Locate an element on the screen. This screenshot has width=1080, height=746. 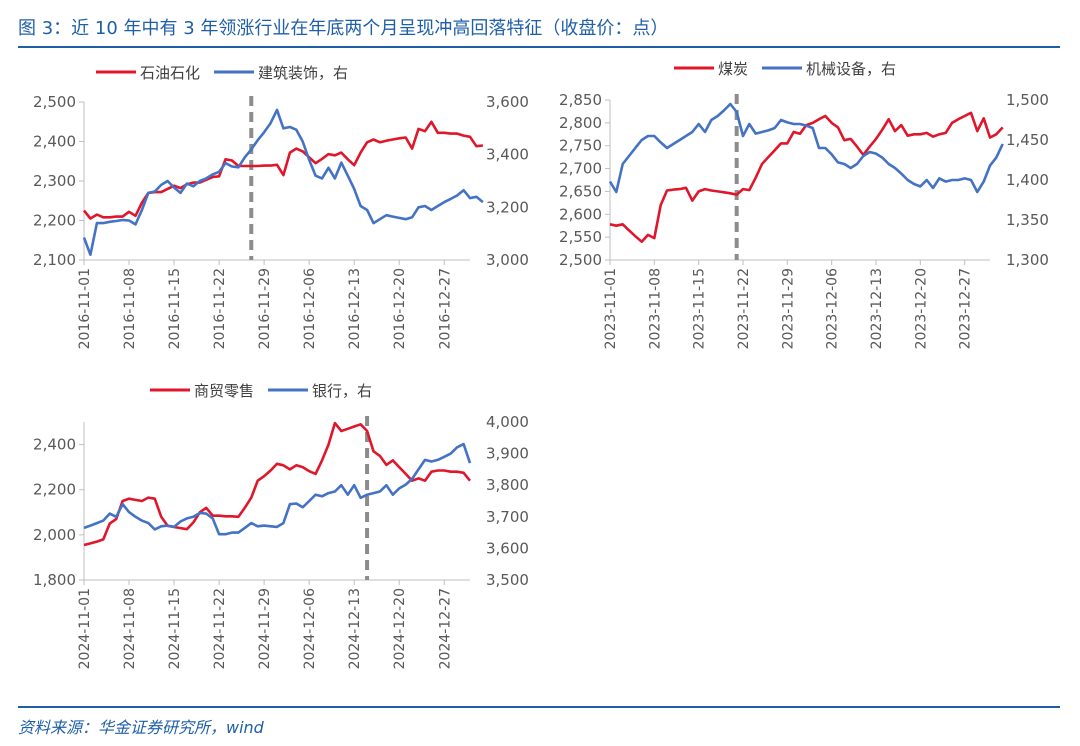
legend-label-0: 商贸零售 is located at coordinates (224, 391).